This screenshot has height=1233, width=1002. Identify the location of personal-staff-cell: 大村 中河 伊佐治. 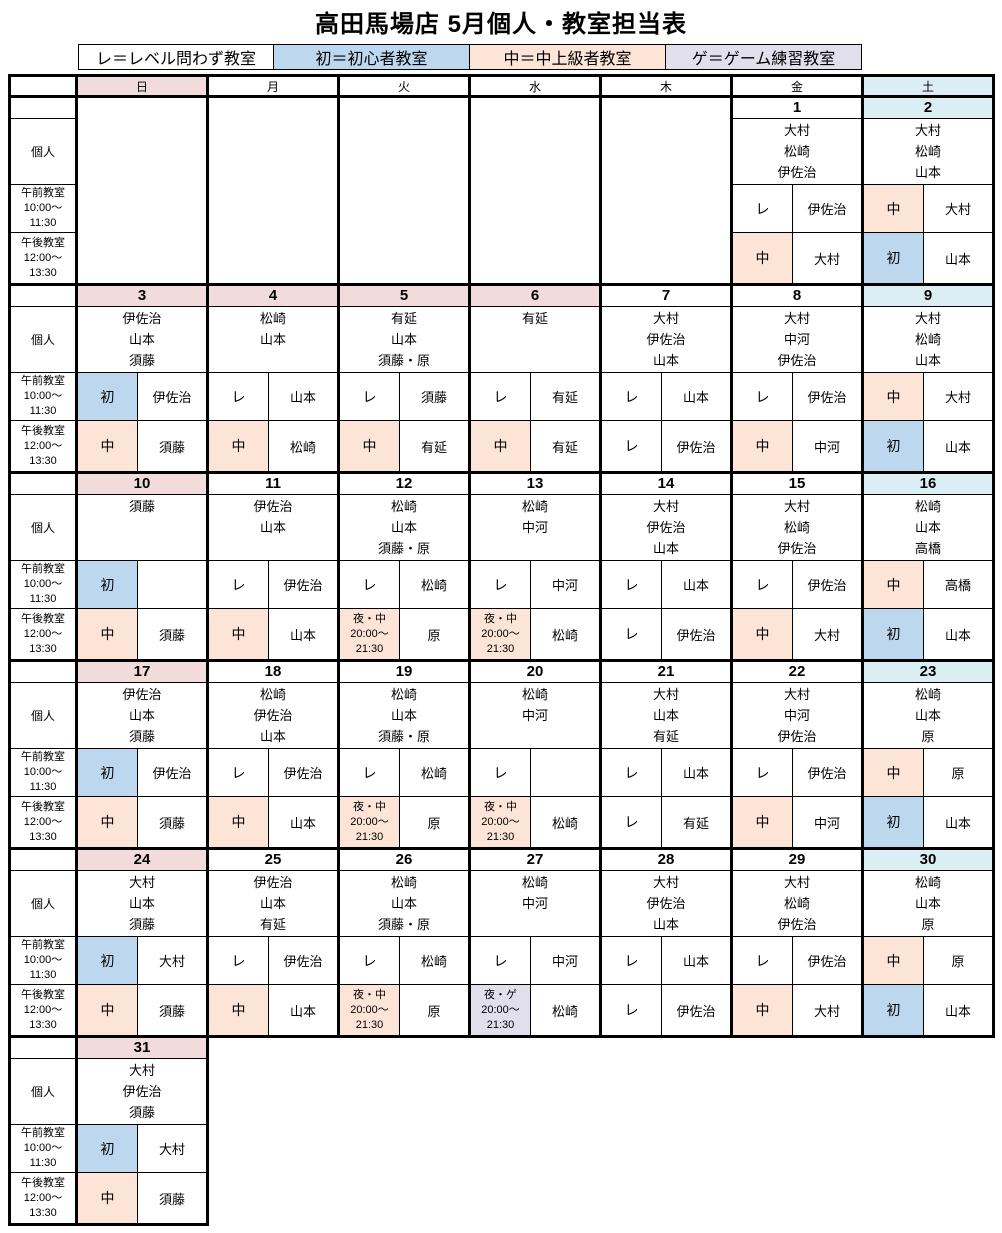
(797, 716).